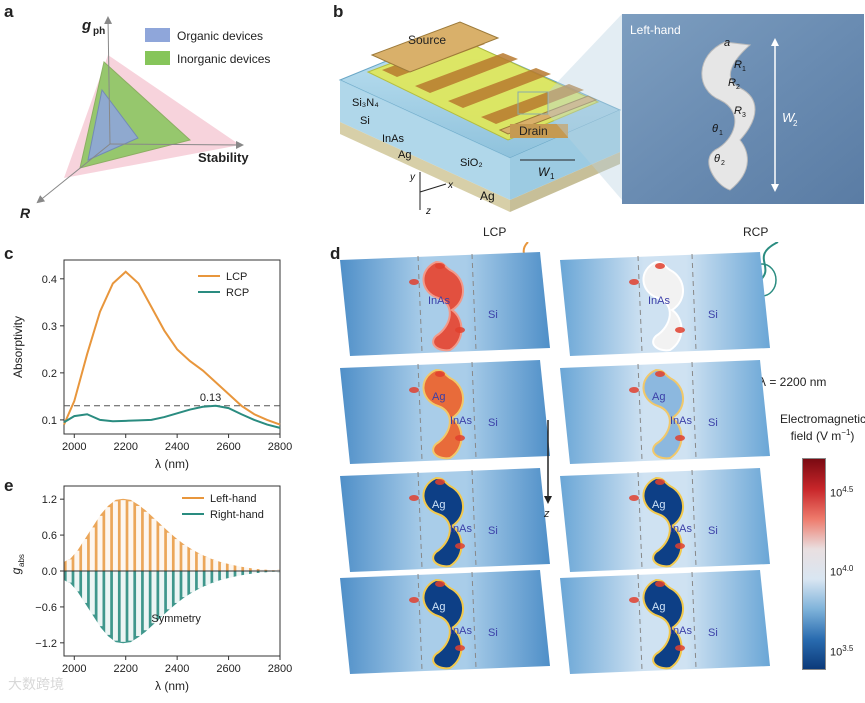 Image resolution: width=865 pixels, height=703 pixels. I want to click on legend-label-1: Right-hand, so click(237, 515).